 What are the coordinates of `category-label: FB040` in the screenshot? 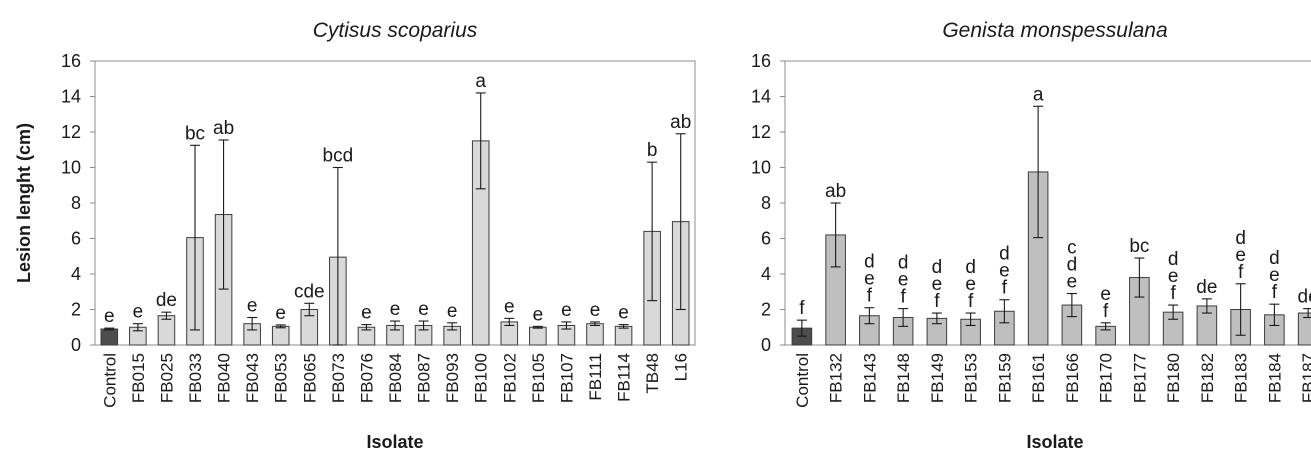 It's located at (224, 378).